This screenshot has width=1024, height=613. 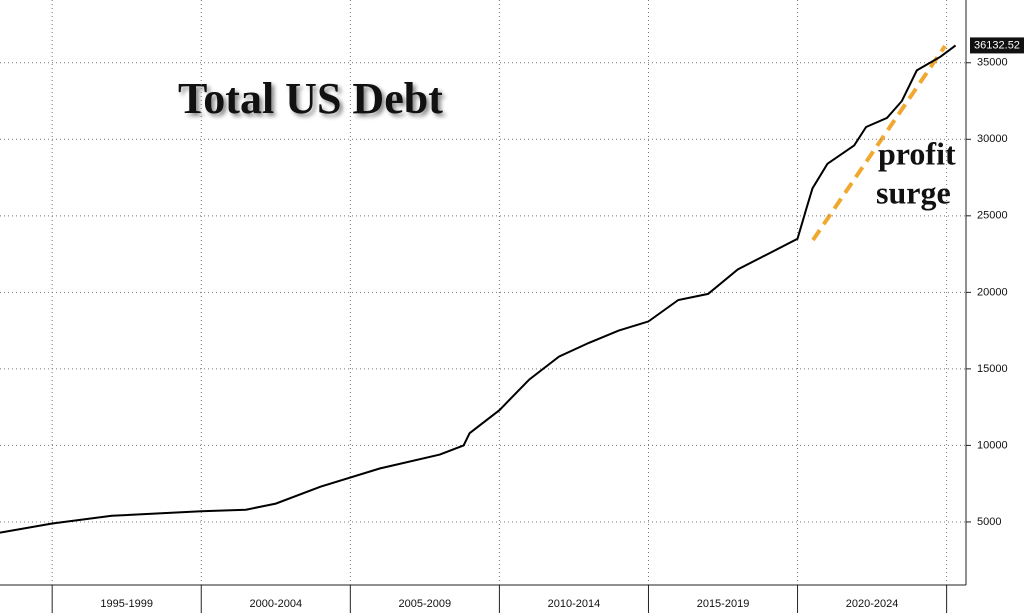 I want to click on last-value-label: 36132.52, so click(x=997, y=45).